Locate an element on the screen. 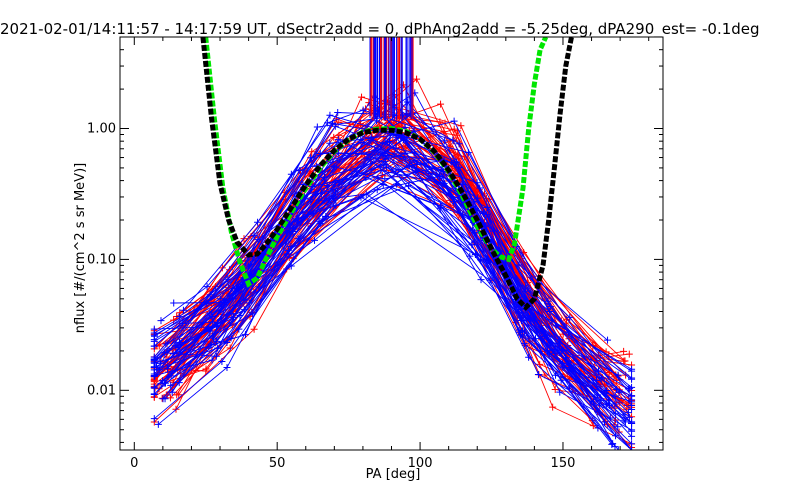 The width and height of the screenshot is (800, 500). x-tick-label: 150 is located at coordinates (563, 463).